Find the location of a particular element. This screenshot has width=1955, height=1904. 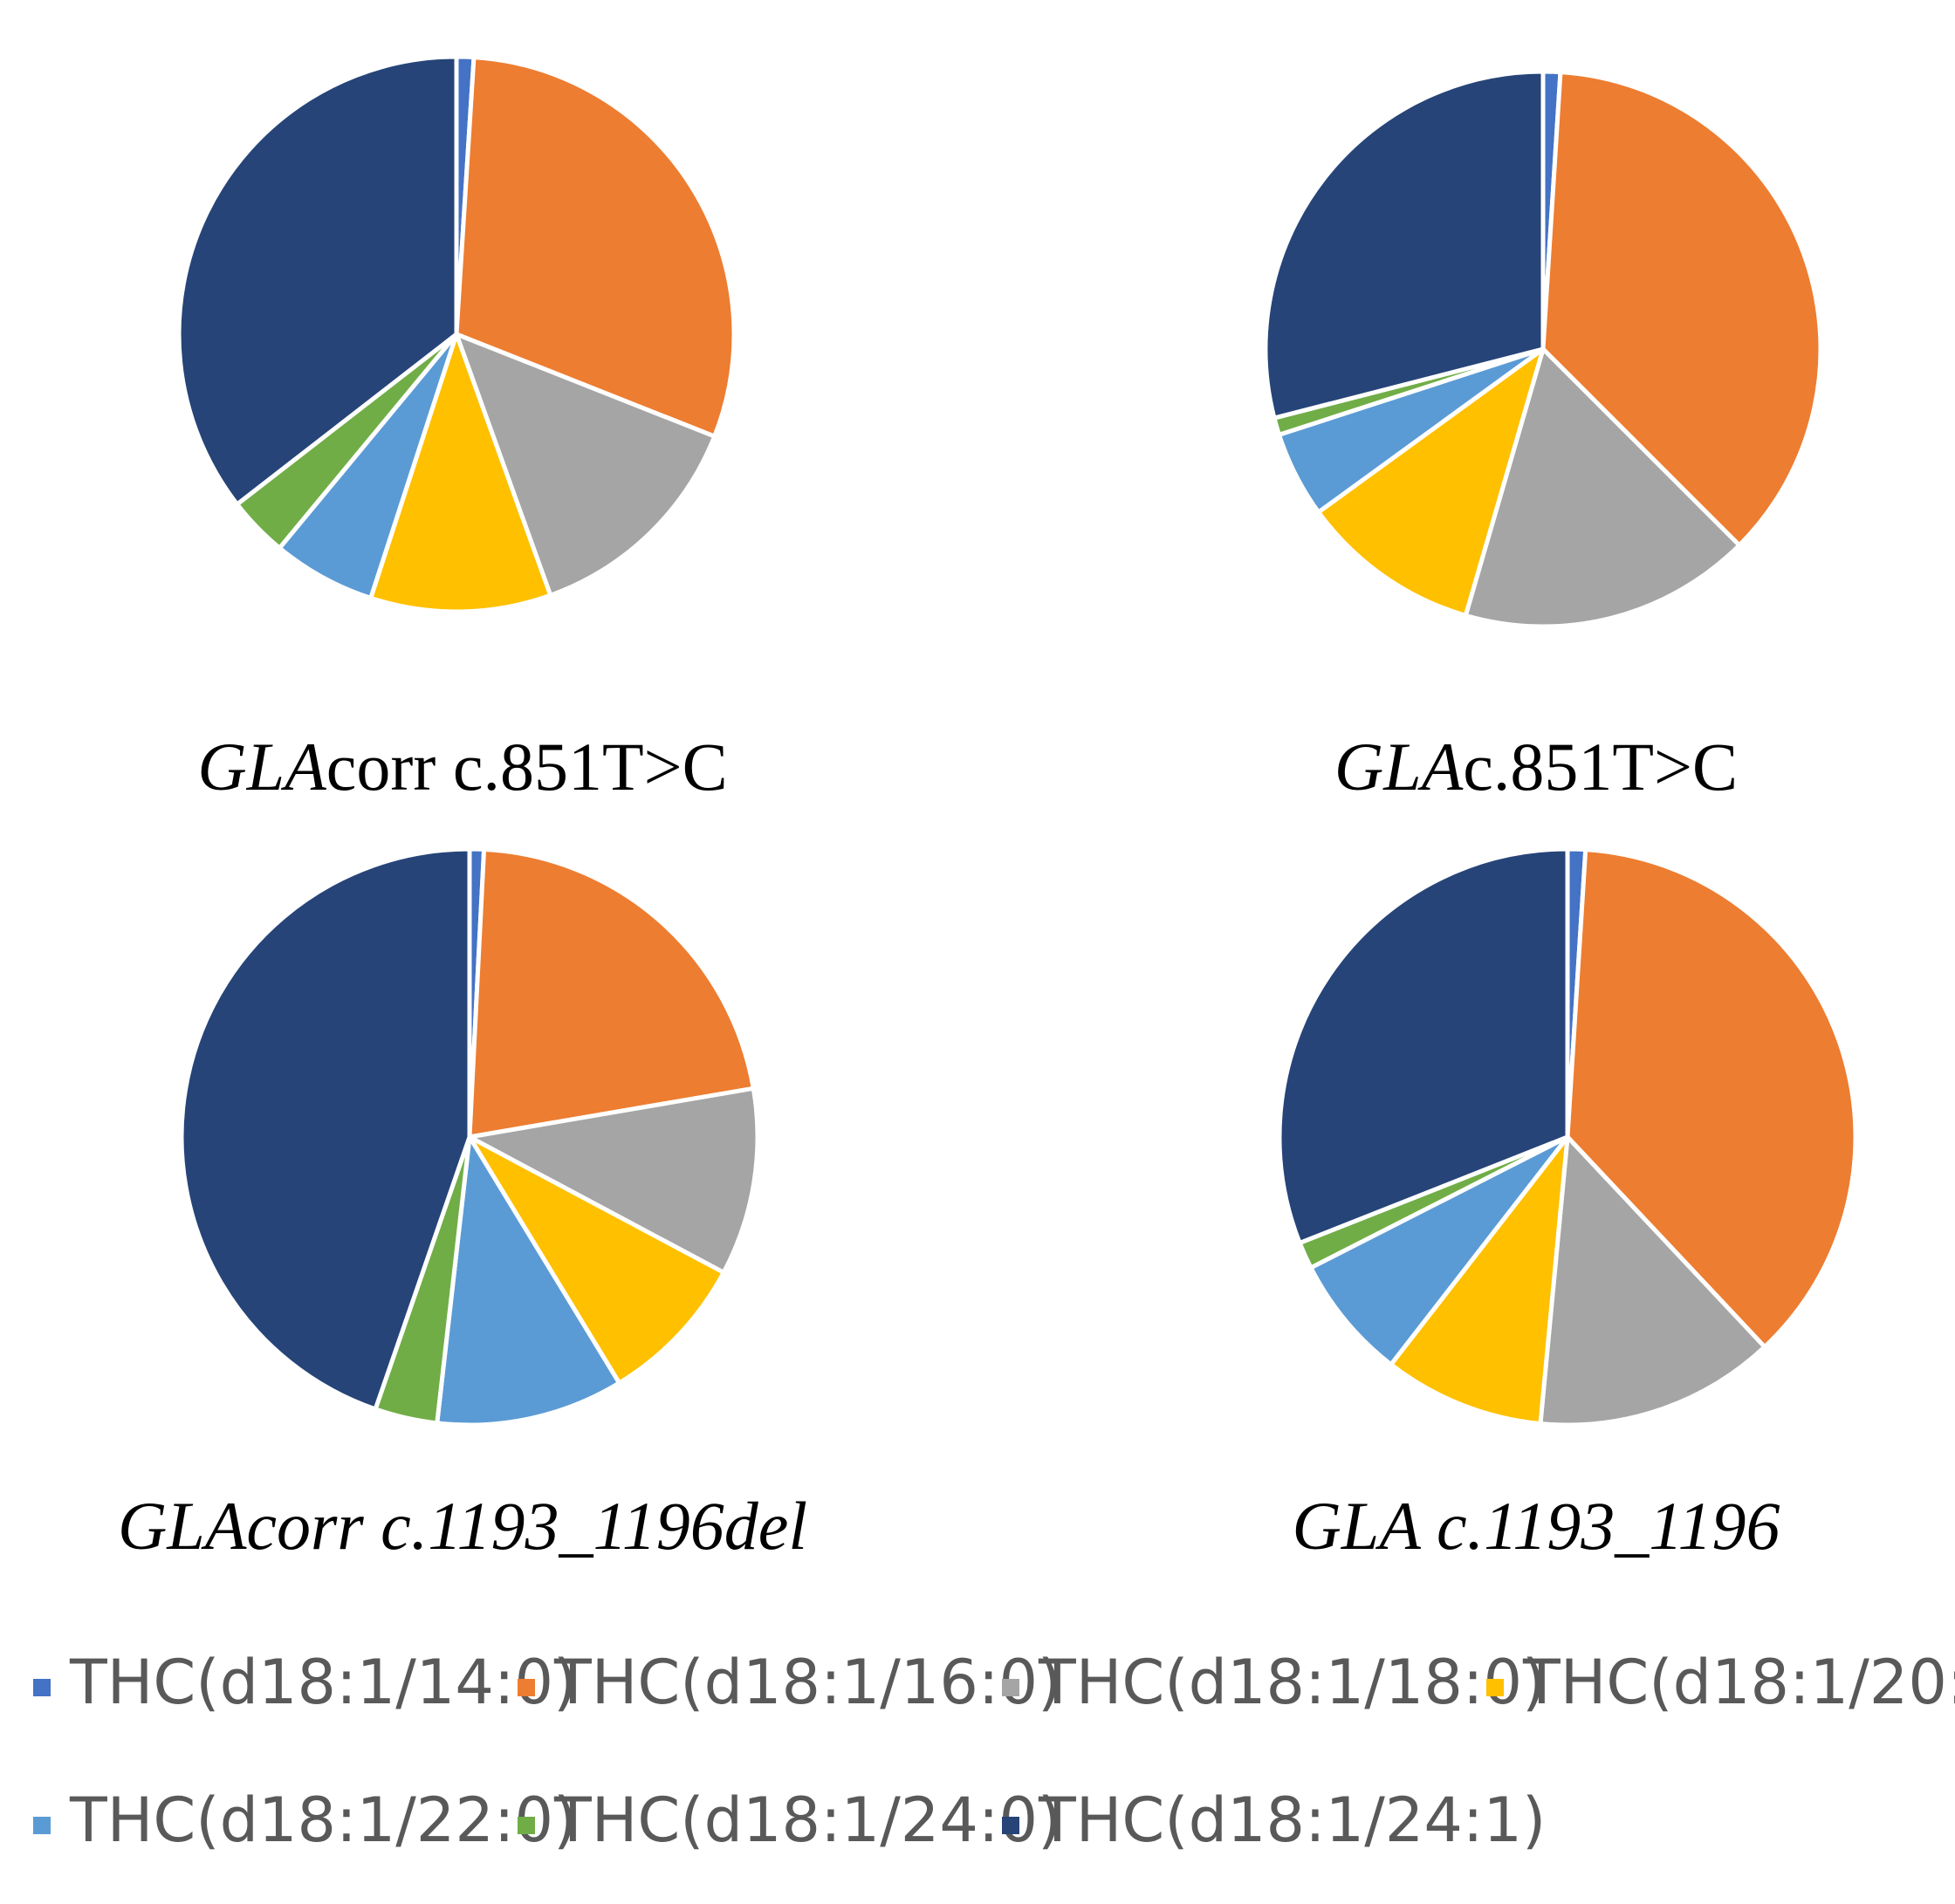

legend-label: THC(d18:1/24:0) is located at coordinates (807, 1820).